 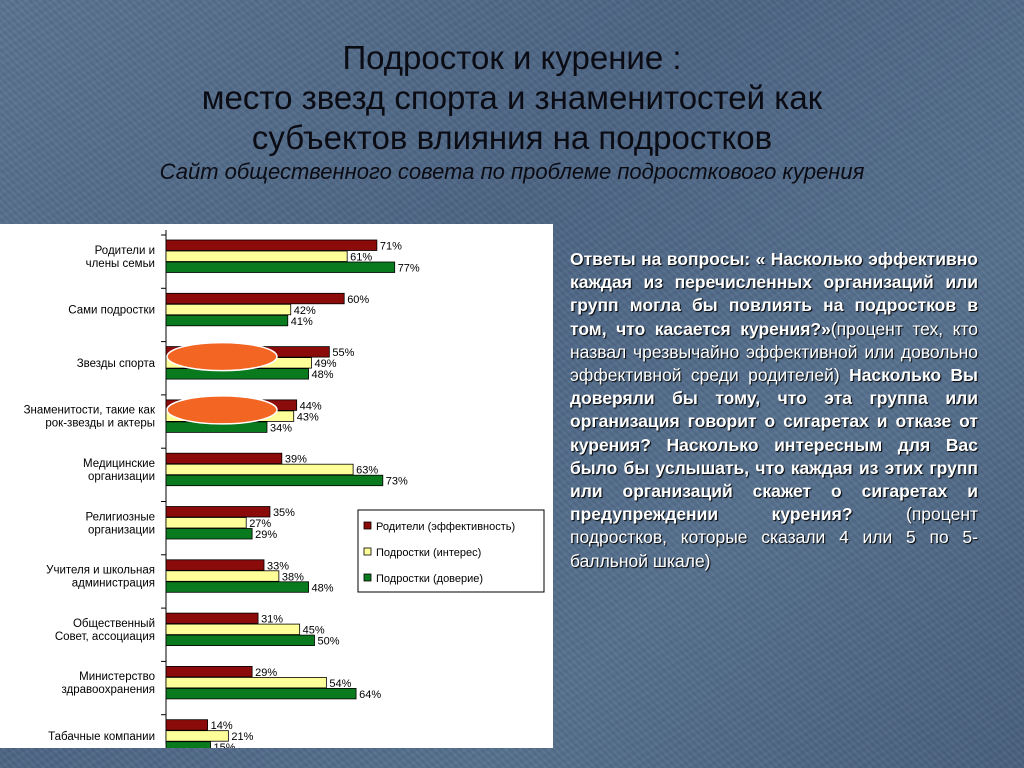 I want to click on data-label: 41%, so click(x=302, y=322).